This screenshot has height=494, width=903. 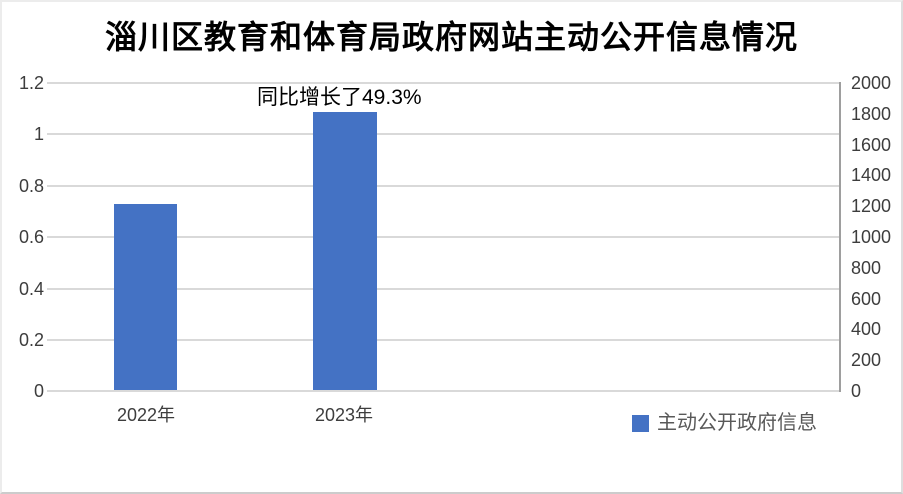 I want to click on right-tick: 200, so click(x=866, y=360).